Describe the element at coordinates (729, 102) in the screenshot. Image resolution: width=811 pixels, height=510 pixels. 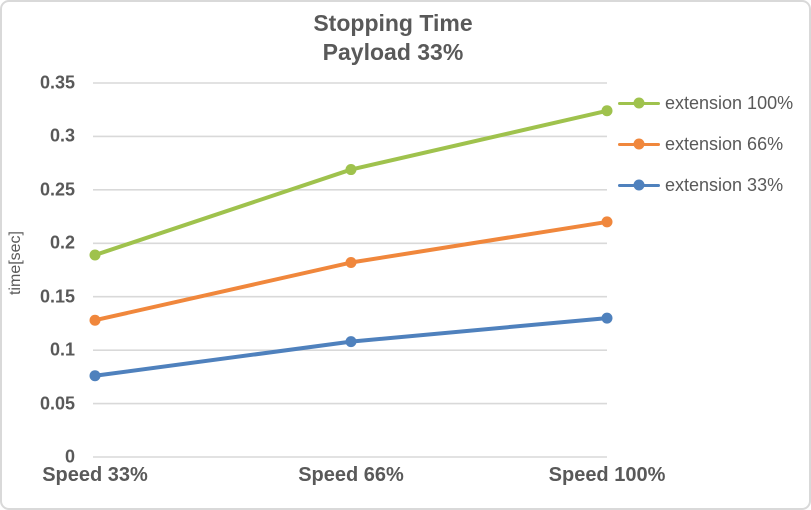
I see `legend-label: extension 100%` at that location.